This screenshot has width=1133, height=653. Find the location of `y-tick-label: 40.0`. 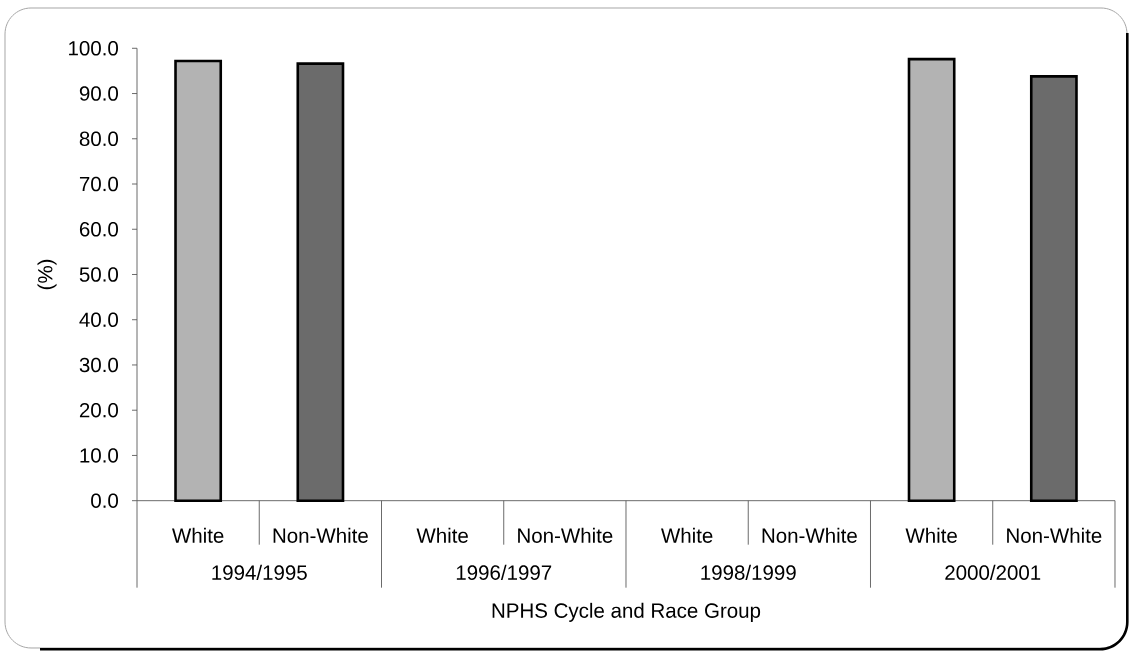

y-tick-label: 40.0 is located at coordinates (98, 319).